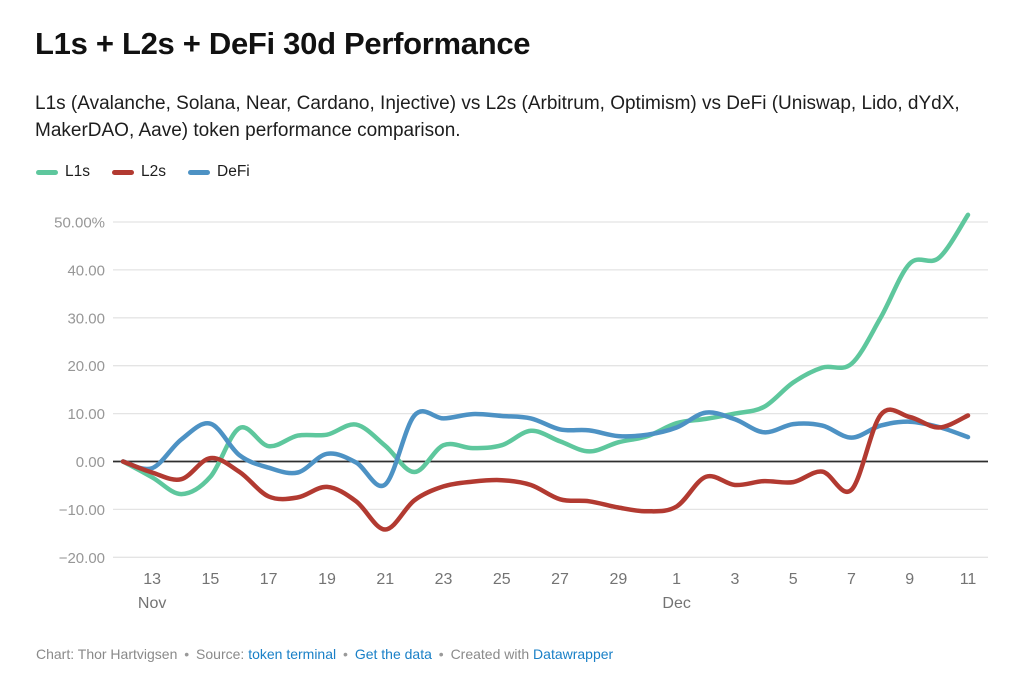  What do you see at coordinates (86, 318) in the screenshot?
I see `y-axis-tick-label: 30.00` at bounding box center [86, 318].